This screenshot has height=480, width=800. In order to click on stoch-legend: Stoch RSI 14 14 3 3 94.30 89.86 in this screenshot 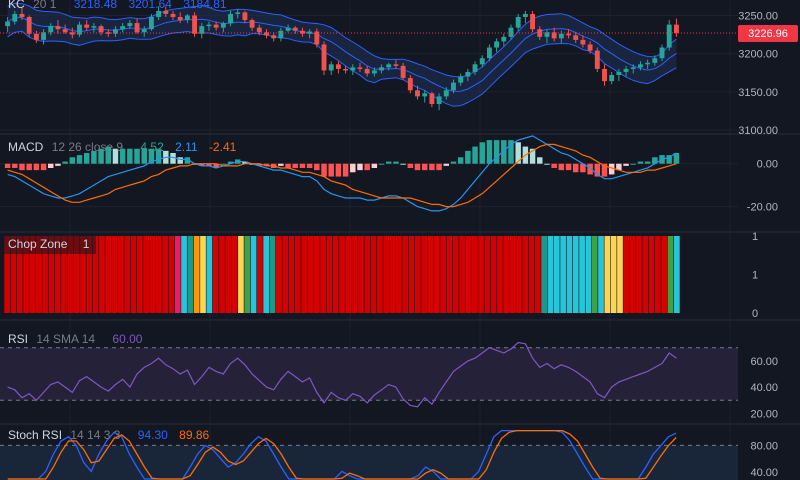, I will do `click(108, 435)`.